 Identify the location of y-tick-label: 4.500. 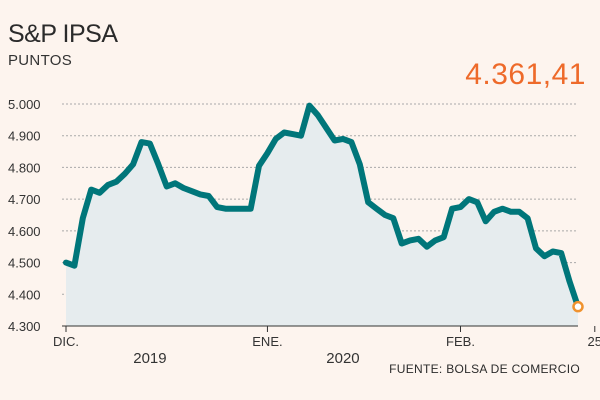
(24, 263).